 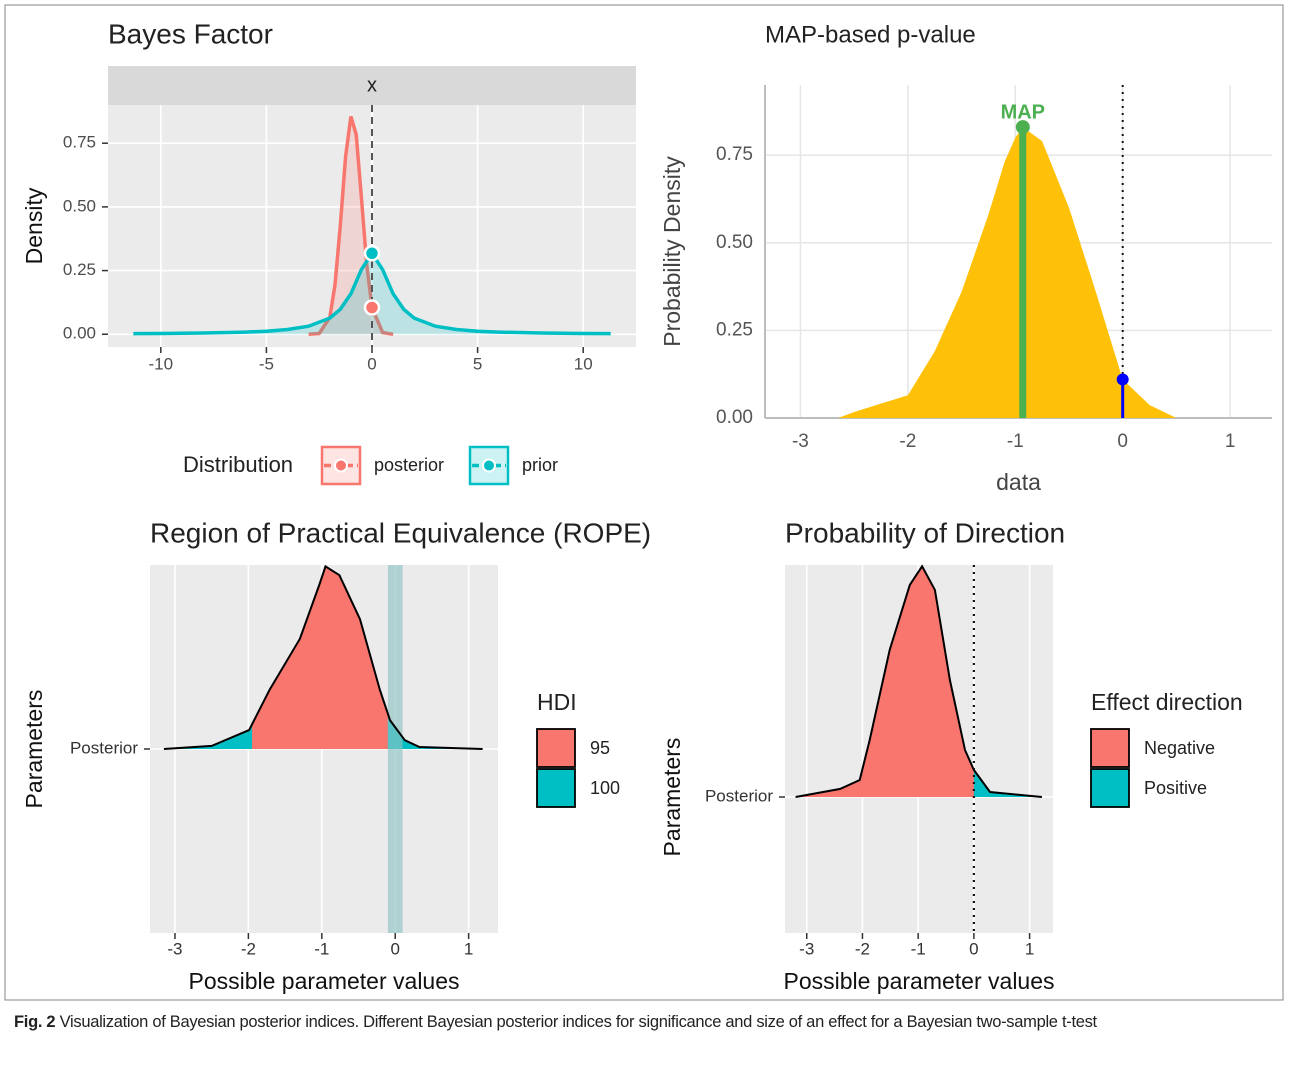 I want to click on facet-strip, so click(x=372, y=85).